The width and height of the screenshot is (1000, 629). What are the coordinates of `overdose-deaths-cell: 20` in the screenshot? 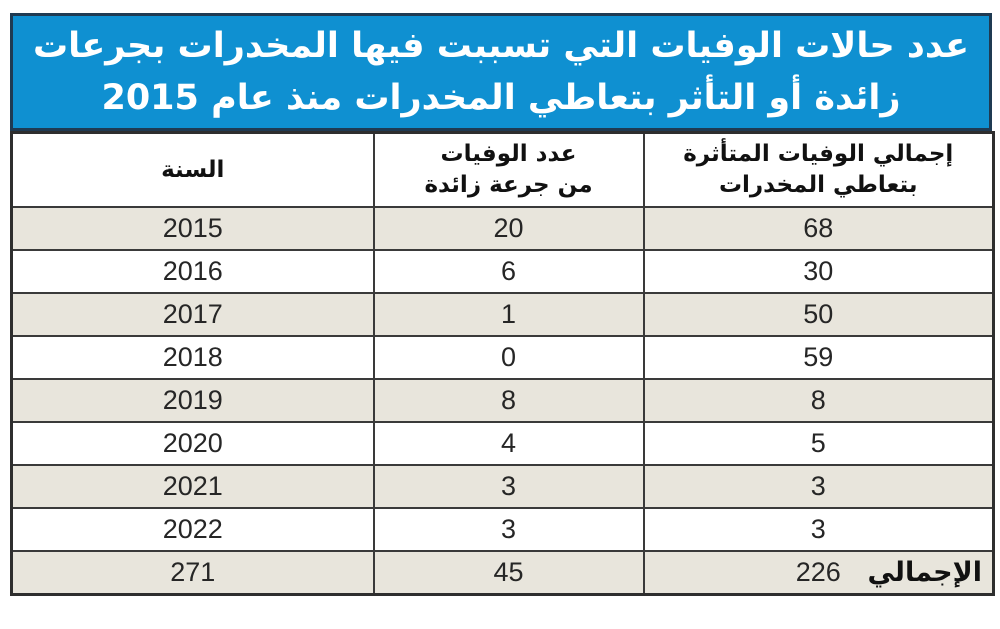 It's located at (508, 228).